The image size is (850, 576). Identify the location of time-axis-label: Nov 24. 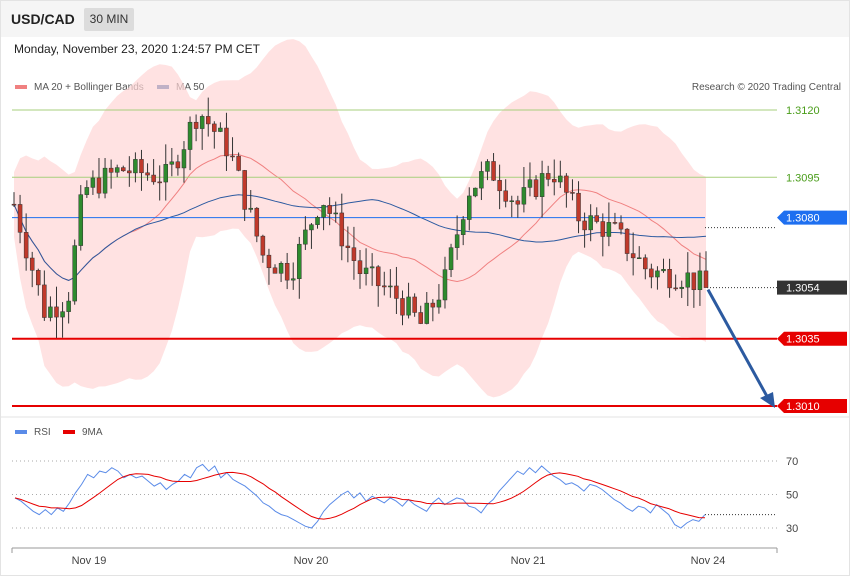
(708, 561).